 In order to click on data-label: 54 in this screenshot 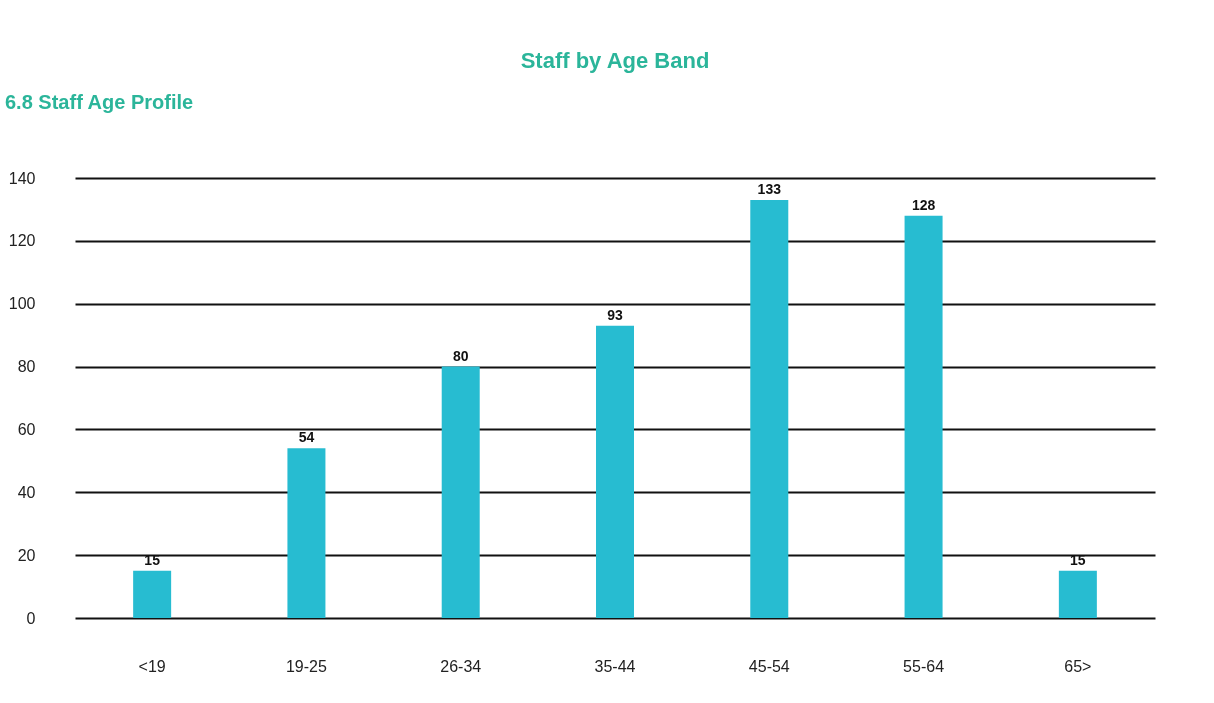, I will do `click(306, 437)`.